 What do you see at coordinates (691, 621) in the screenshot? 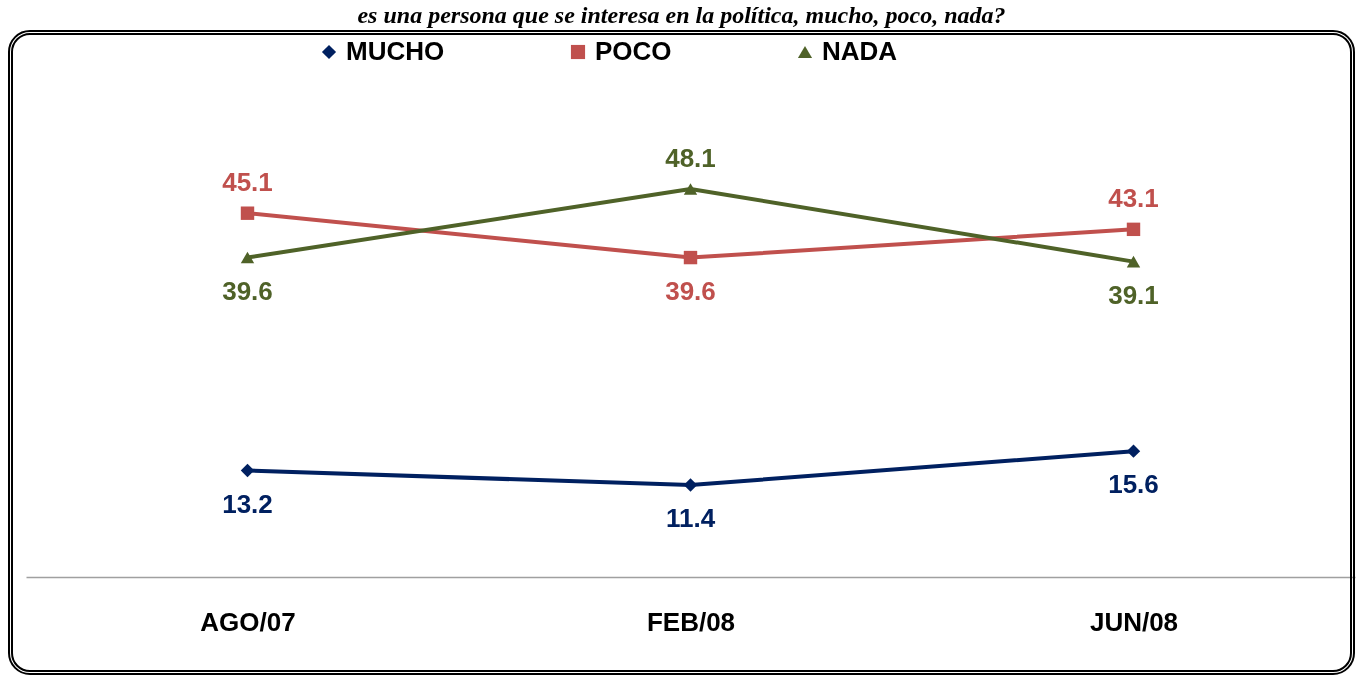
I see `x-tick-label: FEB/08` at bounding box center [691, 621].